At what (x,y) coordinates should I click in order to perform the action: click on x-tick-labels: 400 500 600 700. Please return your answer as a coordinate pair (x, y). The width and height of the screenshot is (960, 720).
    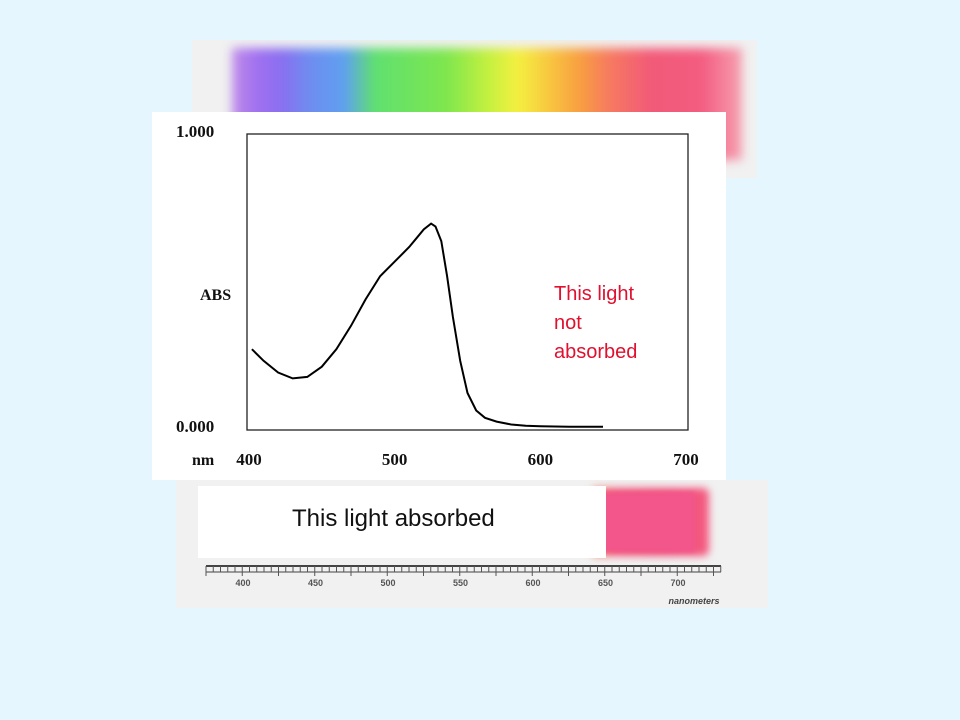
    Looking at the image, I should click on (467, 459).